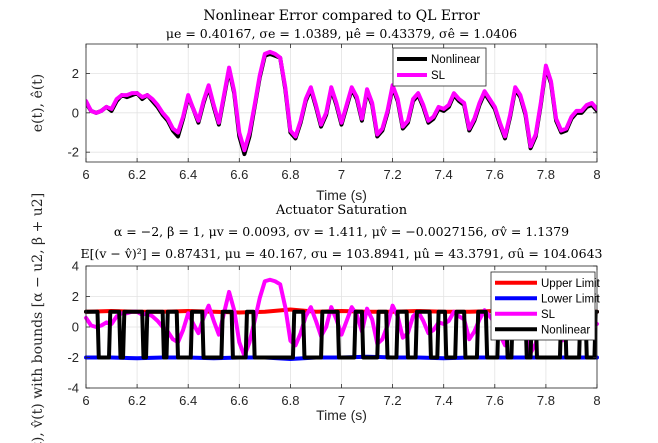  Describe the element at coordinates (75, 266) in the screenshot. I see `y-tick-label: 4` at that location.